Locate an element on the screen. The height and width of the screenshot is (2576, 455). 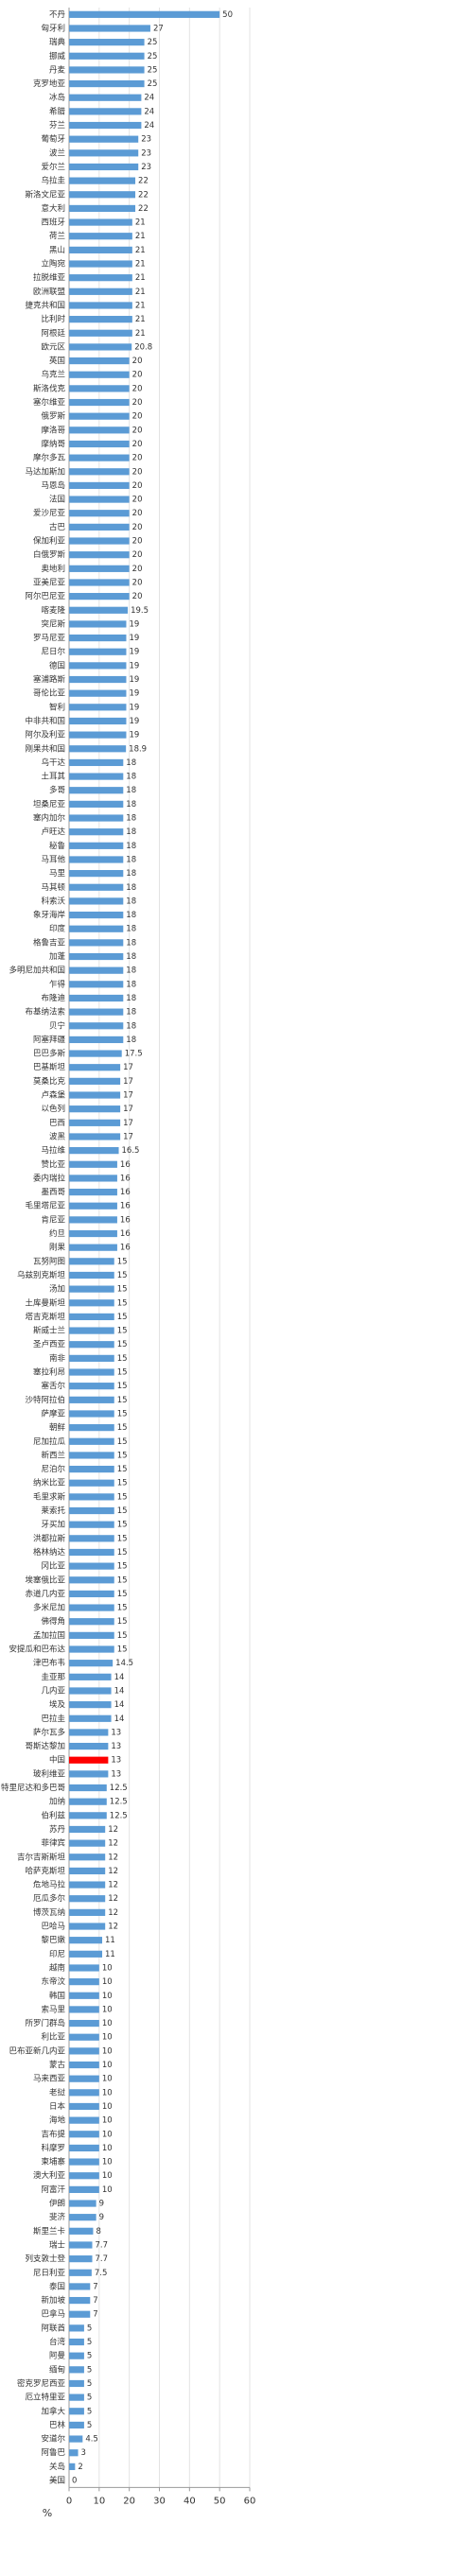
y-tick-label: 密克罗尼西亚 is located at coordinates (41, 2383).